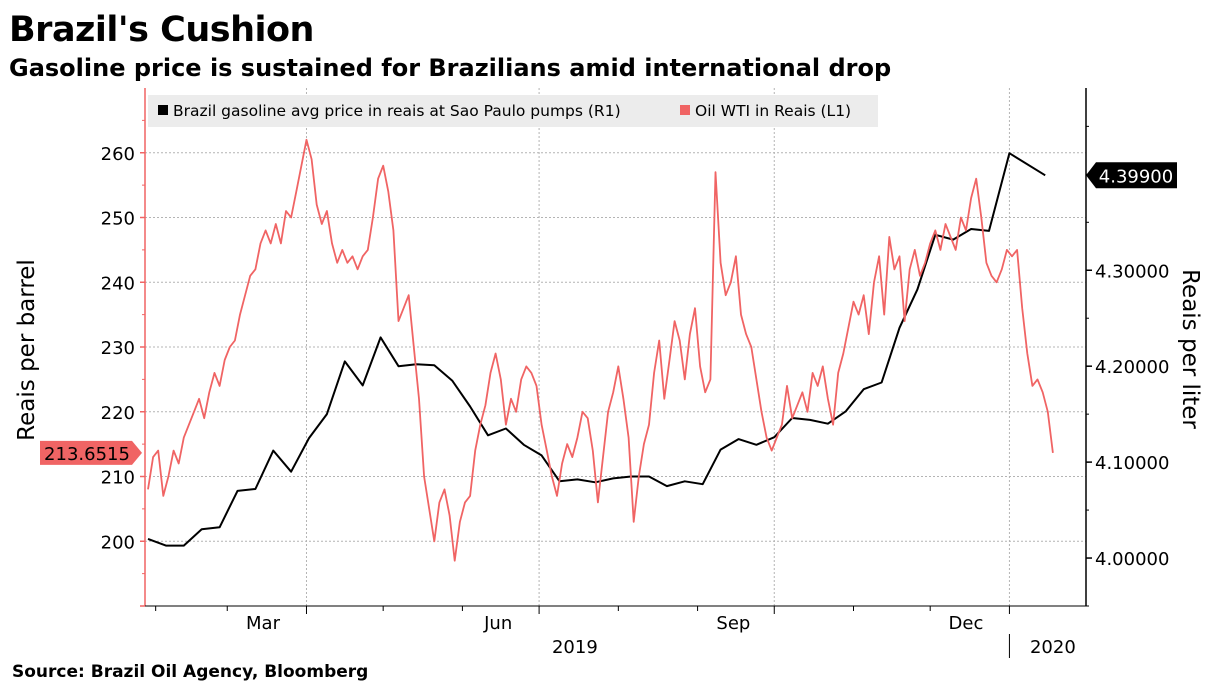 The height and width of the screenshot is (695, 1220). Describe the element at coordinates (1132, 559) in the screenshot. I see `right-tick-label: 4.00000` at that location.